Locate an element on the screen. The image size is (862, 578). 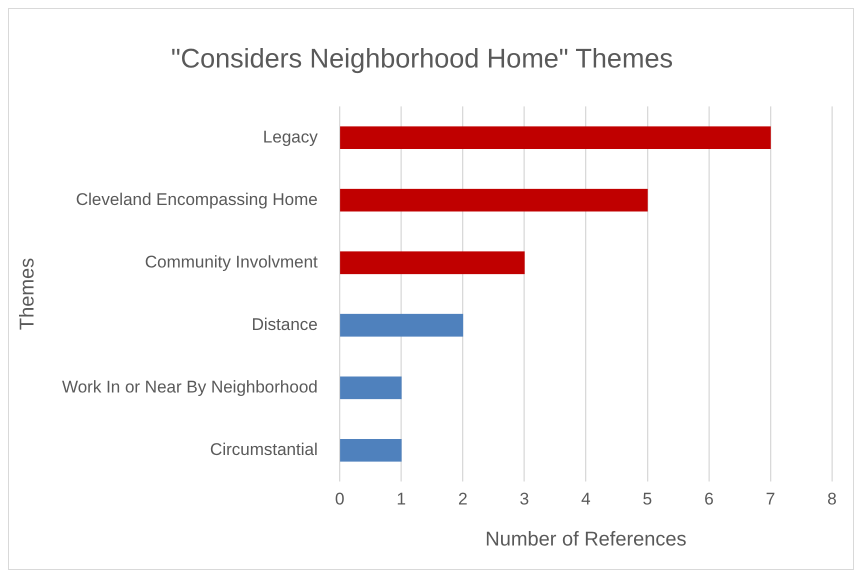
x-tick-label: 8 is located at coordinates (832, 498).